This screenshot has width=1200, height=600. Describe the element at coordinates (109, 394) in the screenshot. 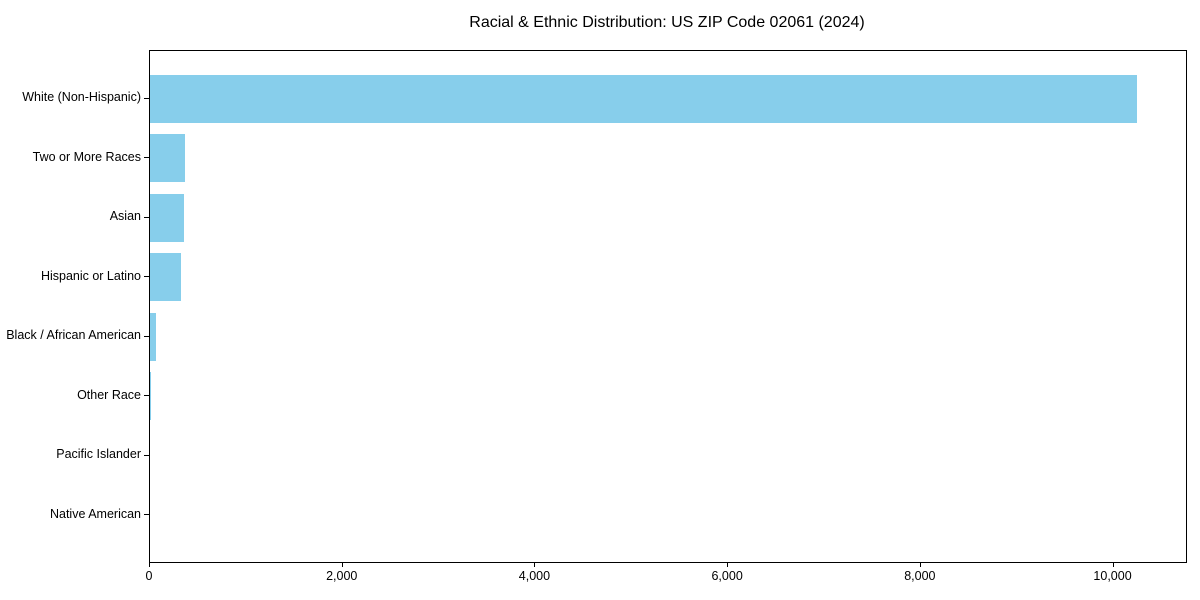

I see `y-tick-label-other-race: Other Race` at that location.